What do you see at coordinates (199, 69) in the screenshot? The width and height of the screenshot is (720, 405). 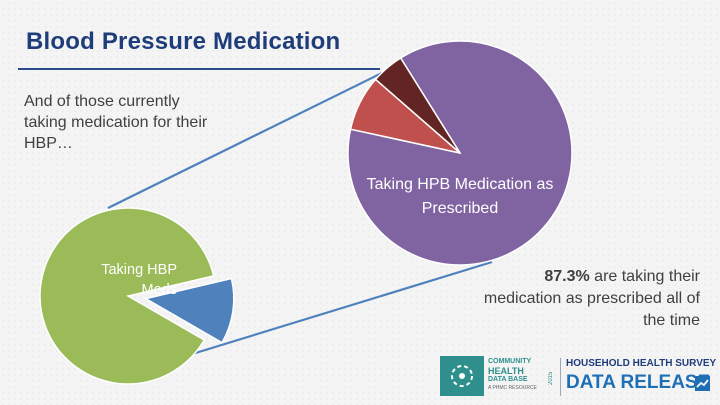 I see `title-underline` at bounding box center [199, 69].